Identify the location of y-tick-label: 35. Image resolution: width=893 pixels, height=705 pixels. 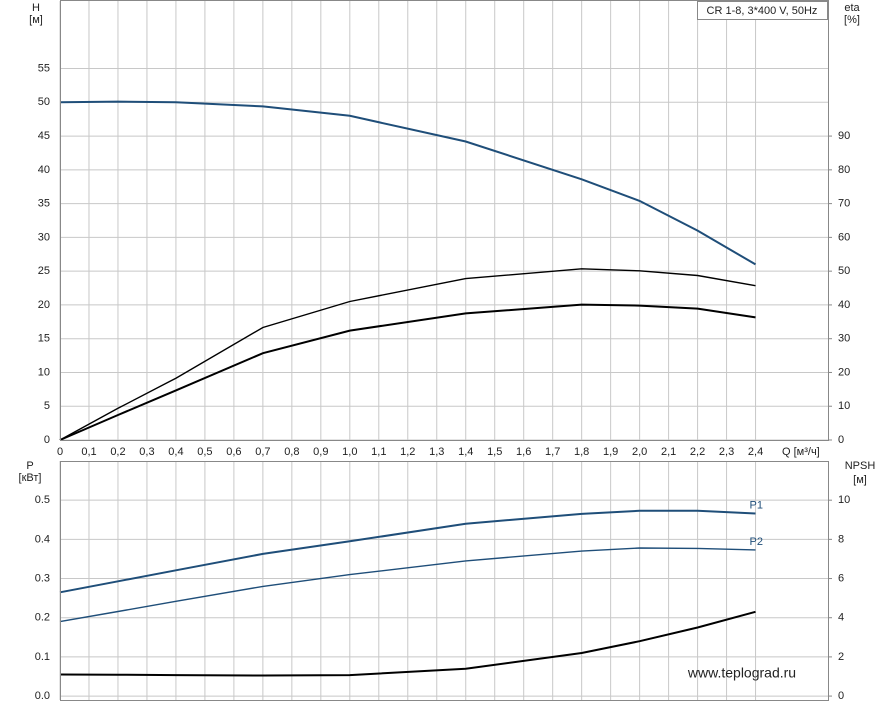
(44, 204).